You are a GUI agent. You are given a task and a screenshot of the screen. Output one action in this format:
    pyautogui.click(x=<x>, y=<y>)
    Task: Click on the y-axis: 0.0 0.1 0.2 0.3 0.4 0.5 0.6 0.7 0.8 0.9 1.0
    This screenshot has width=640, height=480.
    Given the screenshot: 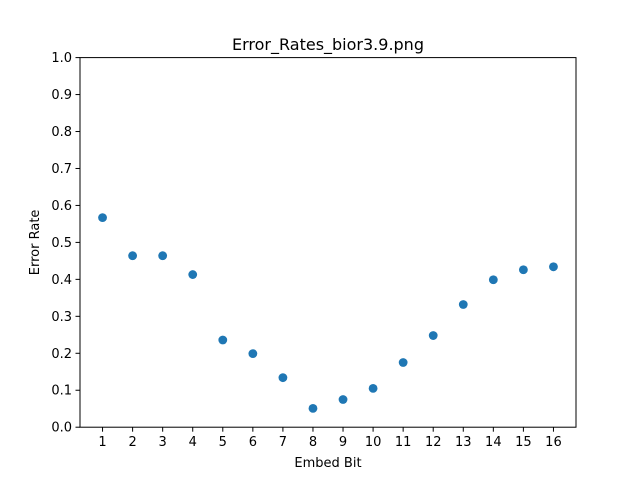 What is the action you would take?
    pyautogui.click(x=65, y=243)
    